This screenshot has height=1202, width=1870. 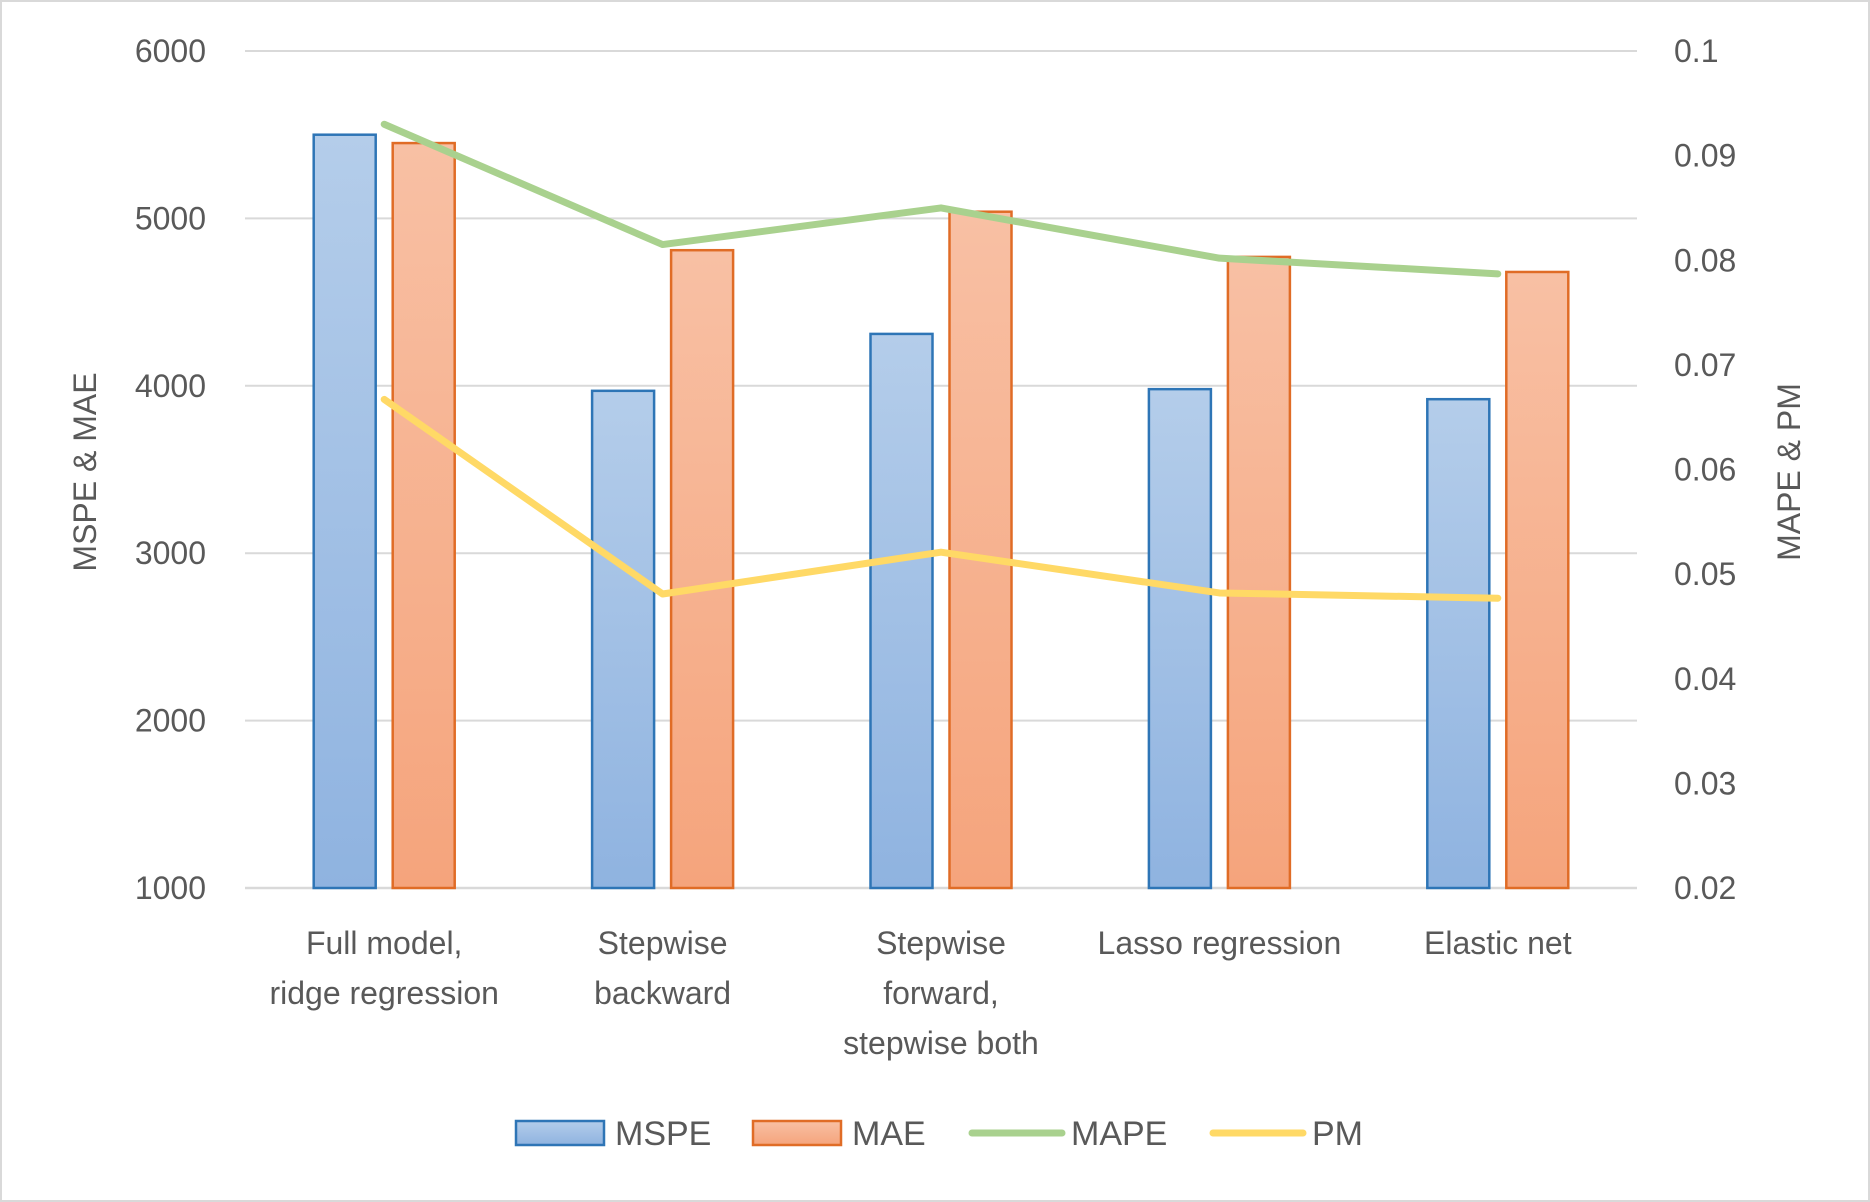 I want to click on pm-line, so click(x=941, y=498).